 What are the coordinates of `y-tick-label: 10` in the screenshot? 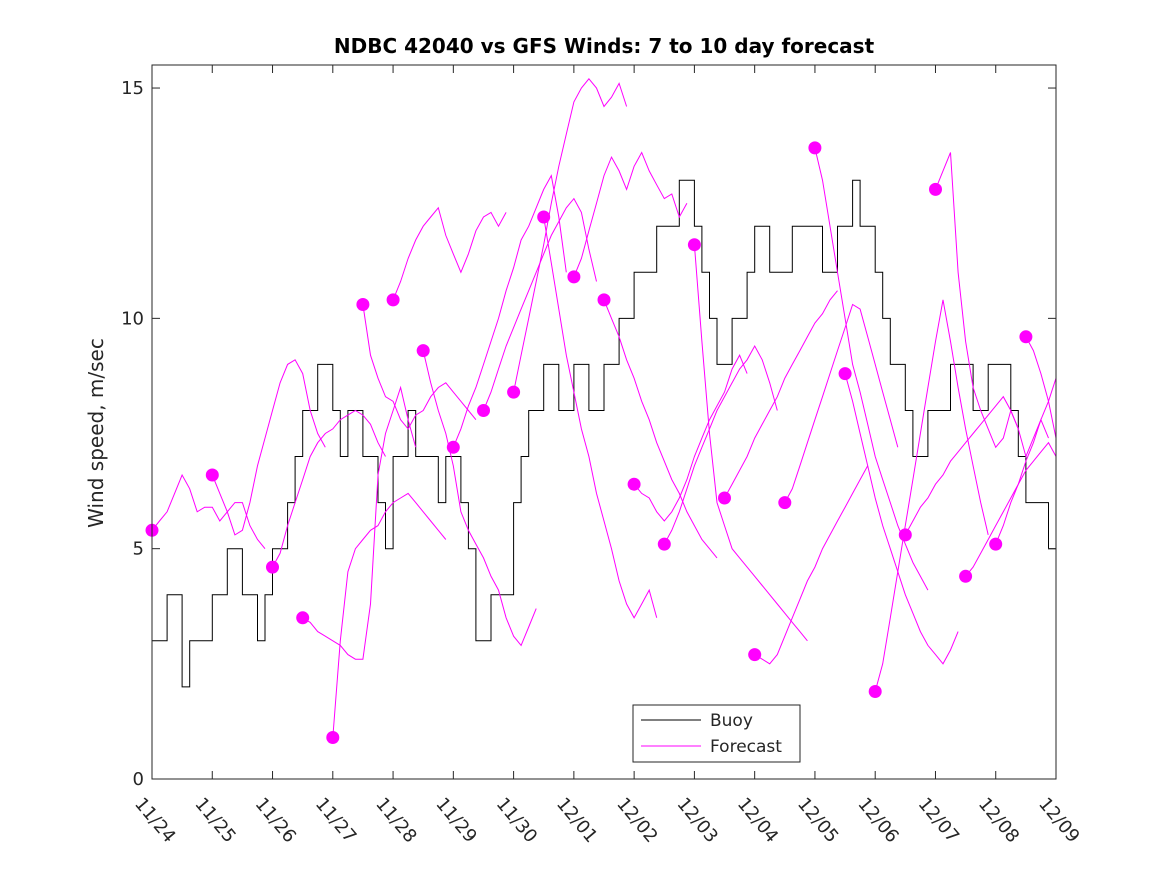 It's located at (132, 318).